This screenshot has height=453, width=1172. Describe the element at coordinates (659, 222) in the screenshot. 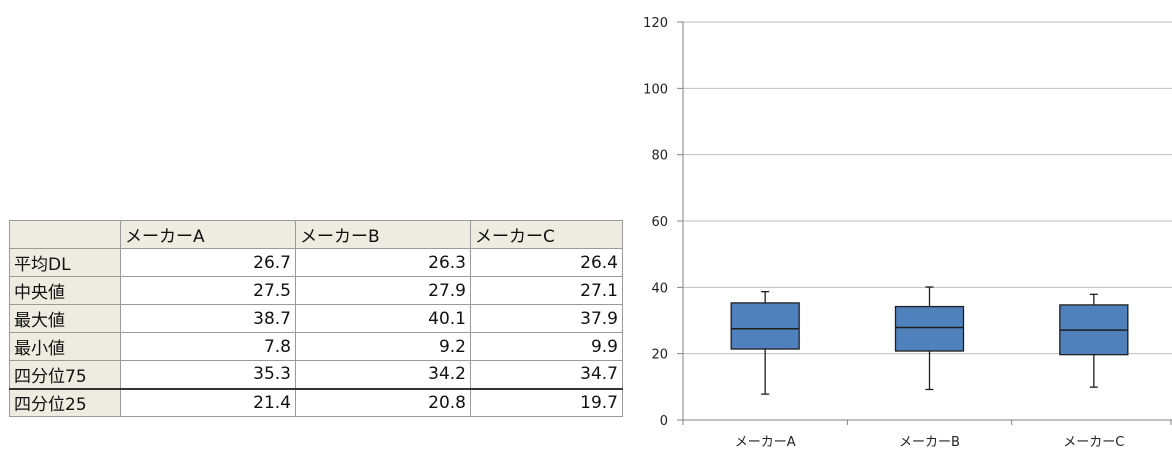

I see `y-tick-label: 60` at that location.